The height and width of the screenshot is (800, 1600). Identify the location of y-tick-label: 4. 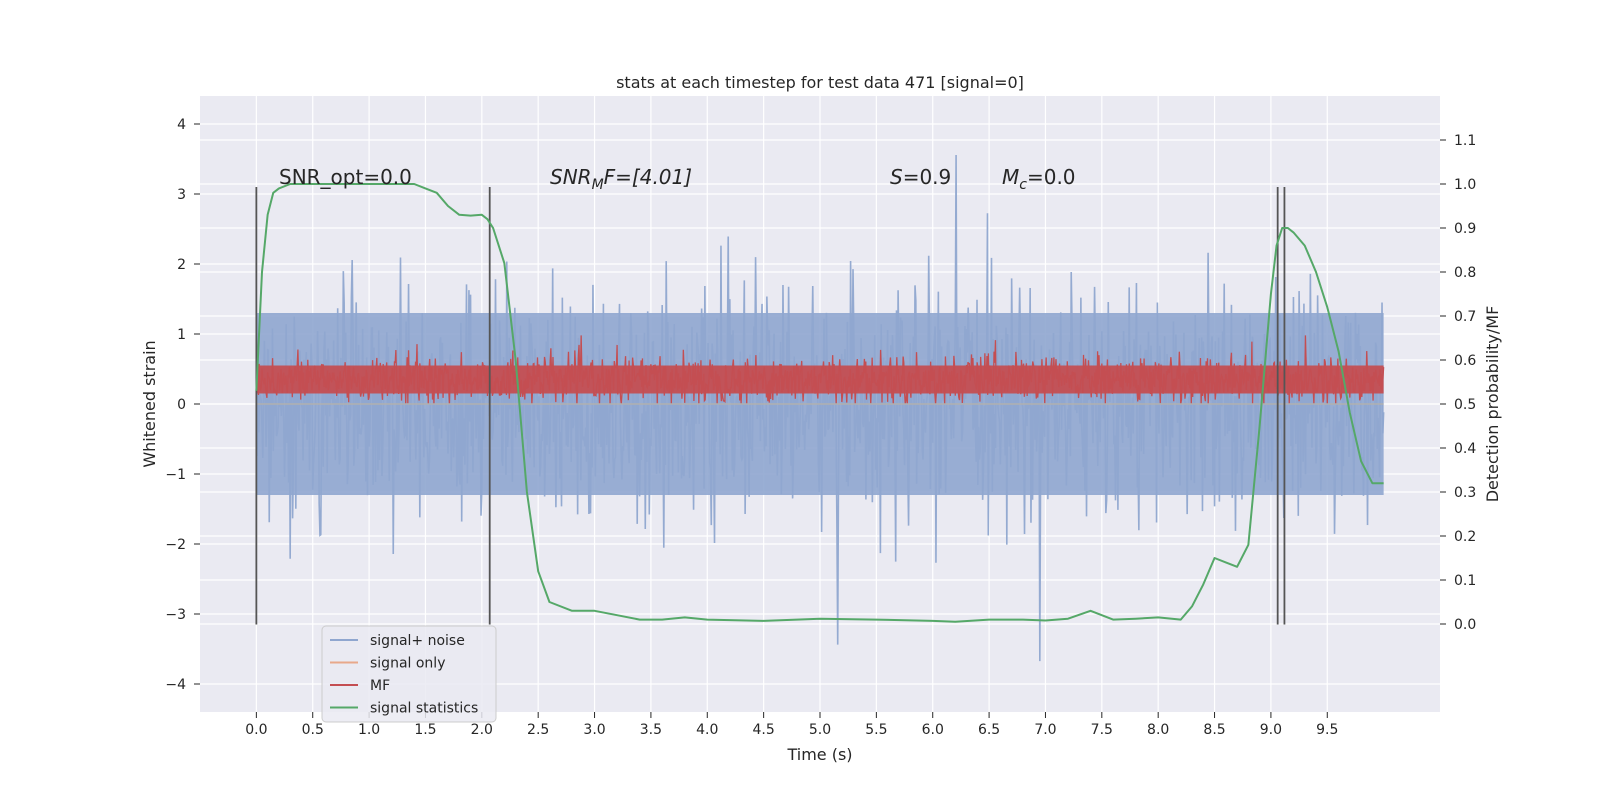
(181, 125).